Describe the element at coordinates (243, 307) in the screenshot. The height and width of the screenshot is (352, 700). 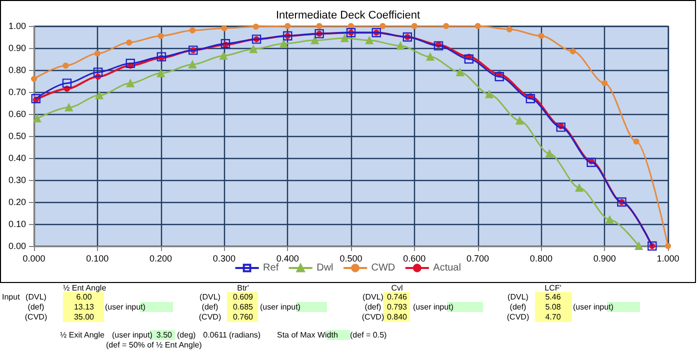
I see `text: 0.685` at that location.